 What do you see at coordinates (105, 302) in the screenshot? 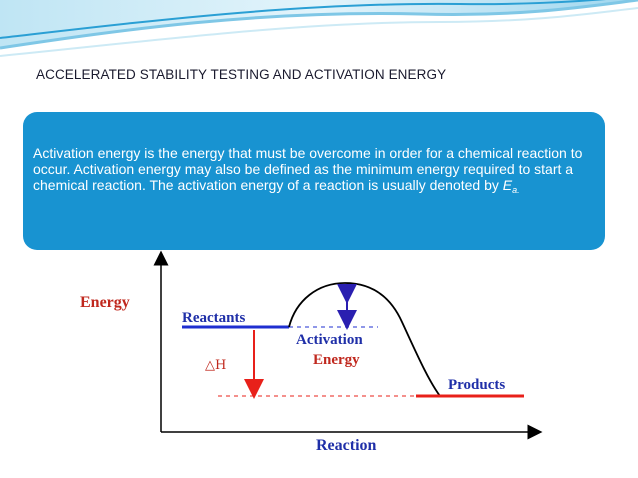
I see `y-axis-label: Energy` at bounding box center [105, 302].